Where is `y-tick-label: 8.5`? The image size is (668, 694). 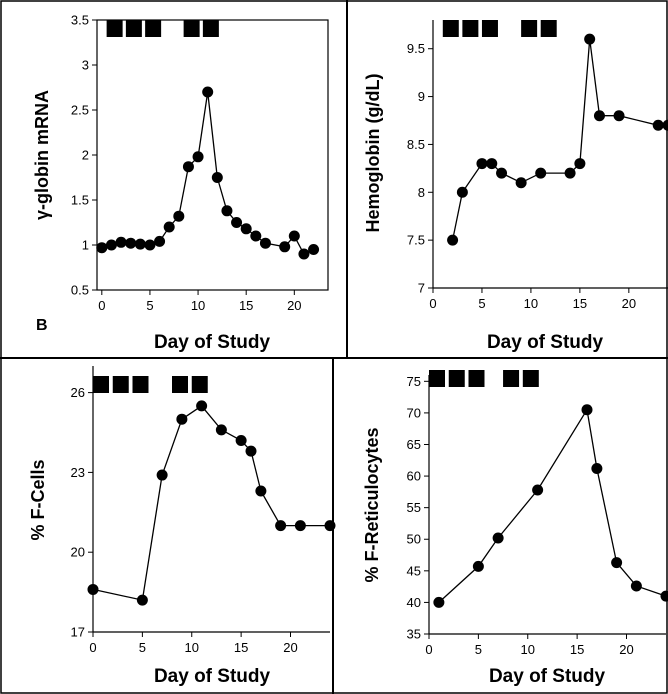
y-tick-label: 8.5 is located at coordinates (416, 144).